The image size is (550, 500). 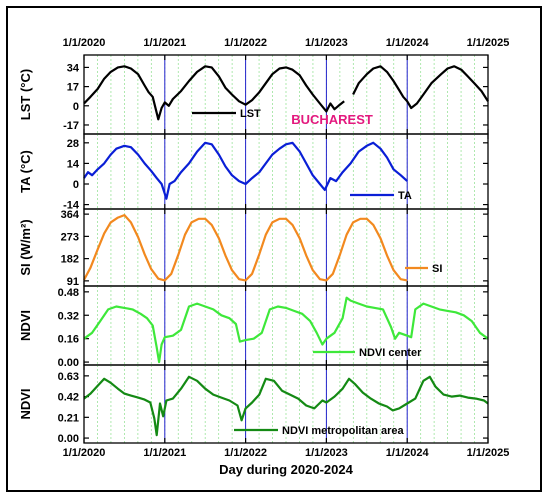 I want to click on series-line-si, so click(x=245, y=248).